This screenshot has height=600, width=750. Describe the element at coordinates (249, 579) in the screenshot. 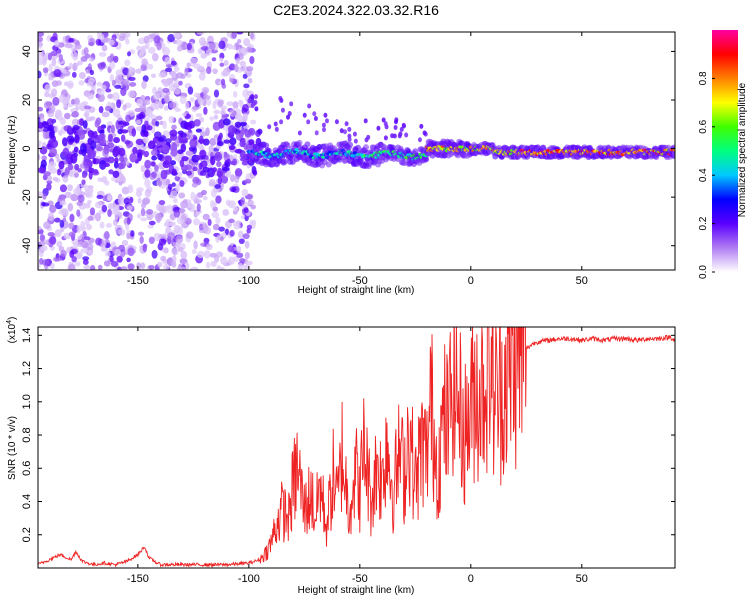

I see `x-tick-label: -100` at that location.